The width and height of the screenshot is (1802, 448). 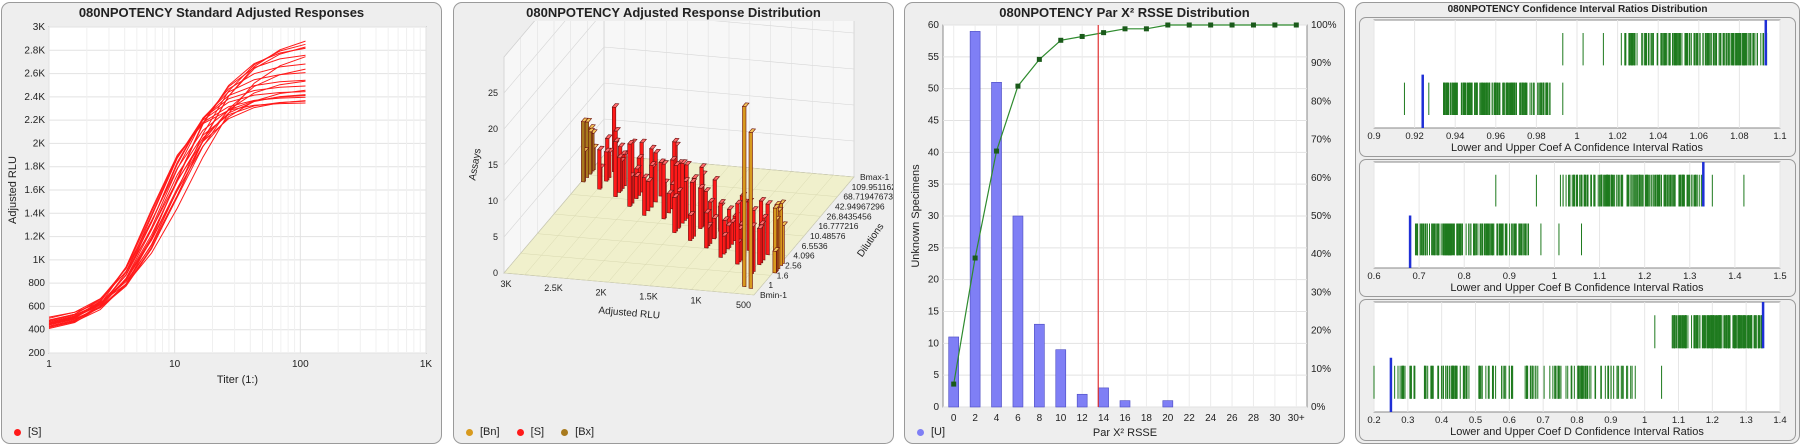 I want to click on x-axis-label: Titer (1:), so click(x=237, y=380).